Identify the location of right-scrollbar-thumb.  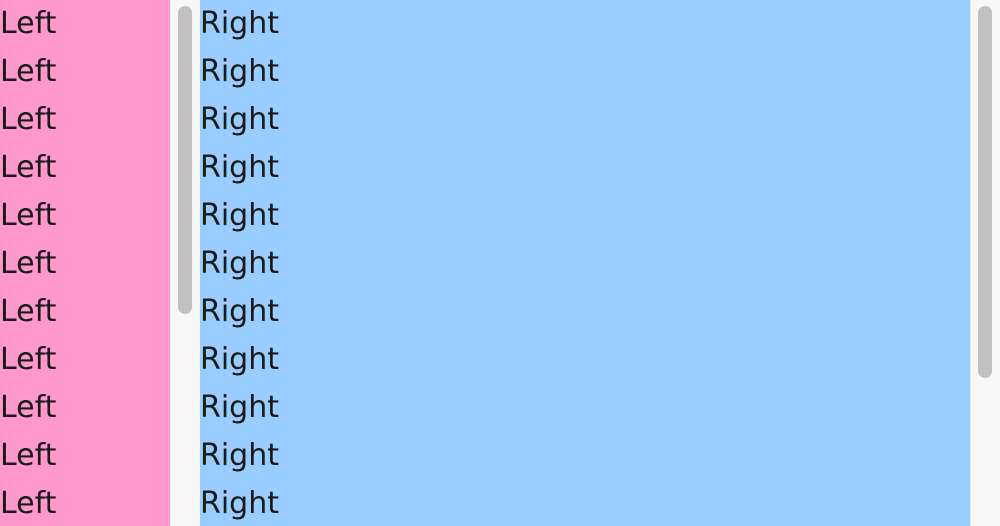
(985, 192).